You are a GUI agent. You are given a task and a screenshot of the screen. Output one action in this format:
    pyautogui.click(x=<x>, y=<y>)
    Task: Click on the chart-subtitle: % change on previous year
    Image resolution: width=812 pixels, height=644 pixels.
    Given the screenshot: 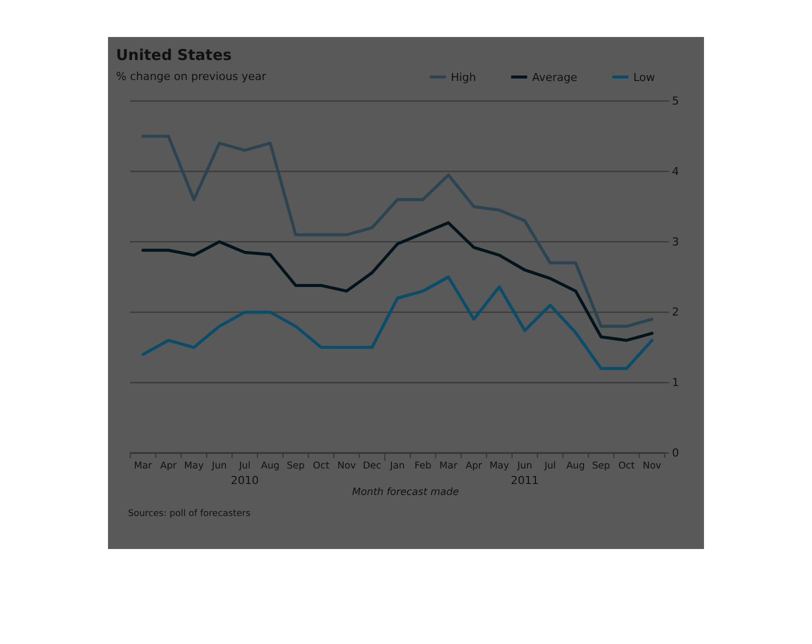 What is the action you would take?
    pyautogui.click(x=191, y=76)
    